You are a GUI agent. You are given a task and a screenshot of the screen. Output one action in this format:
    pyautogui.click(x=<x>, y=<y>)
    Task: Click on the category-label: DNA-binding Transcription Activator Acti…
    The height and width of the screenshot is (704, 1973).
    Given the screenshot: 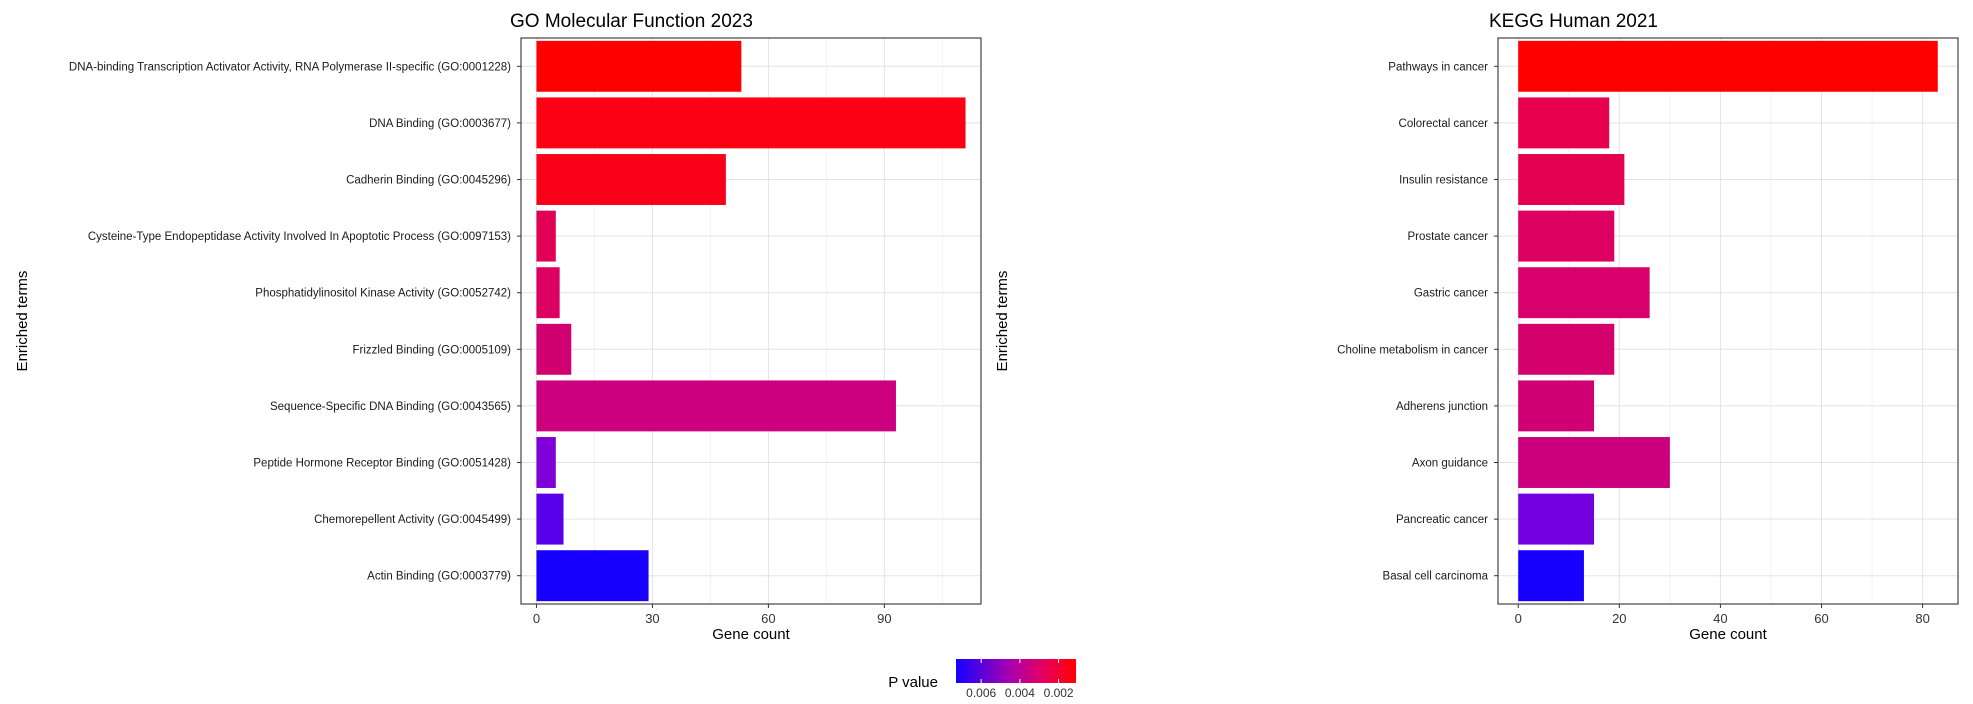 What is the action you would take?
    pyautogui.click(x=290, y=67)
    